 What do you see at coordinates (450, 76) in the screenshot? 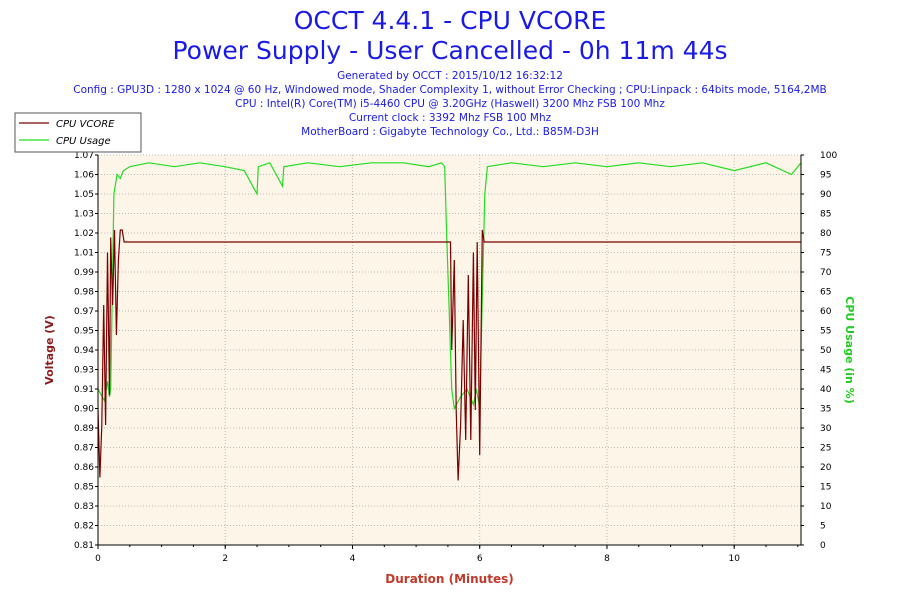
I see `generated-line: Generated by OCCT : 2015/10/12 16:32:12` at bounding box center [450, 76].